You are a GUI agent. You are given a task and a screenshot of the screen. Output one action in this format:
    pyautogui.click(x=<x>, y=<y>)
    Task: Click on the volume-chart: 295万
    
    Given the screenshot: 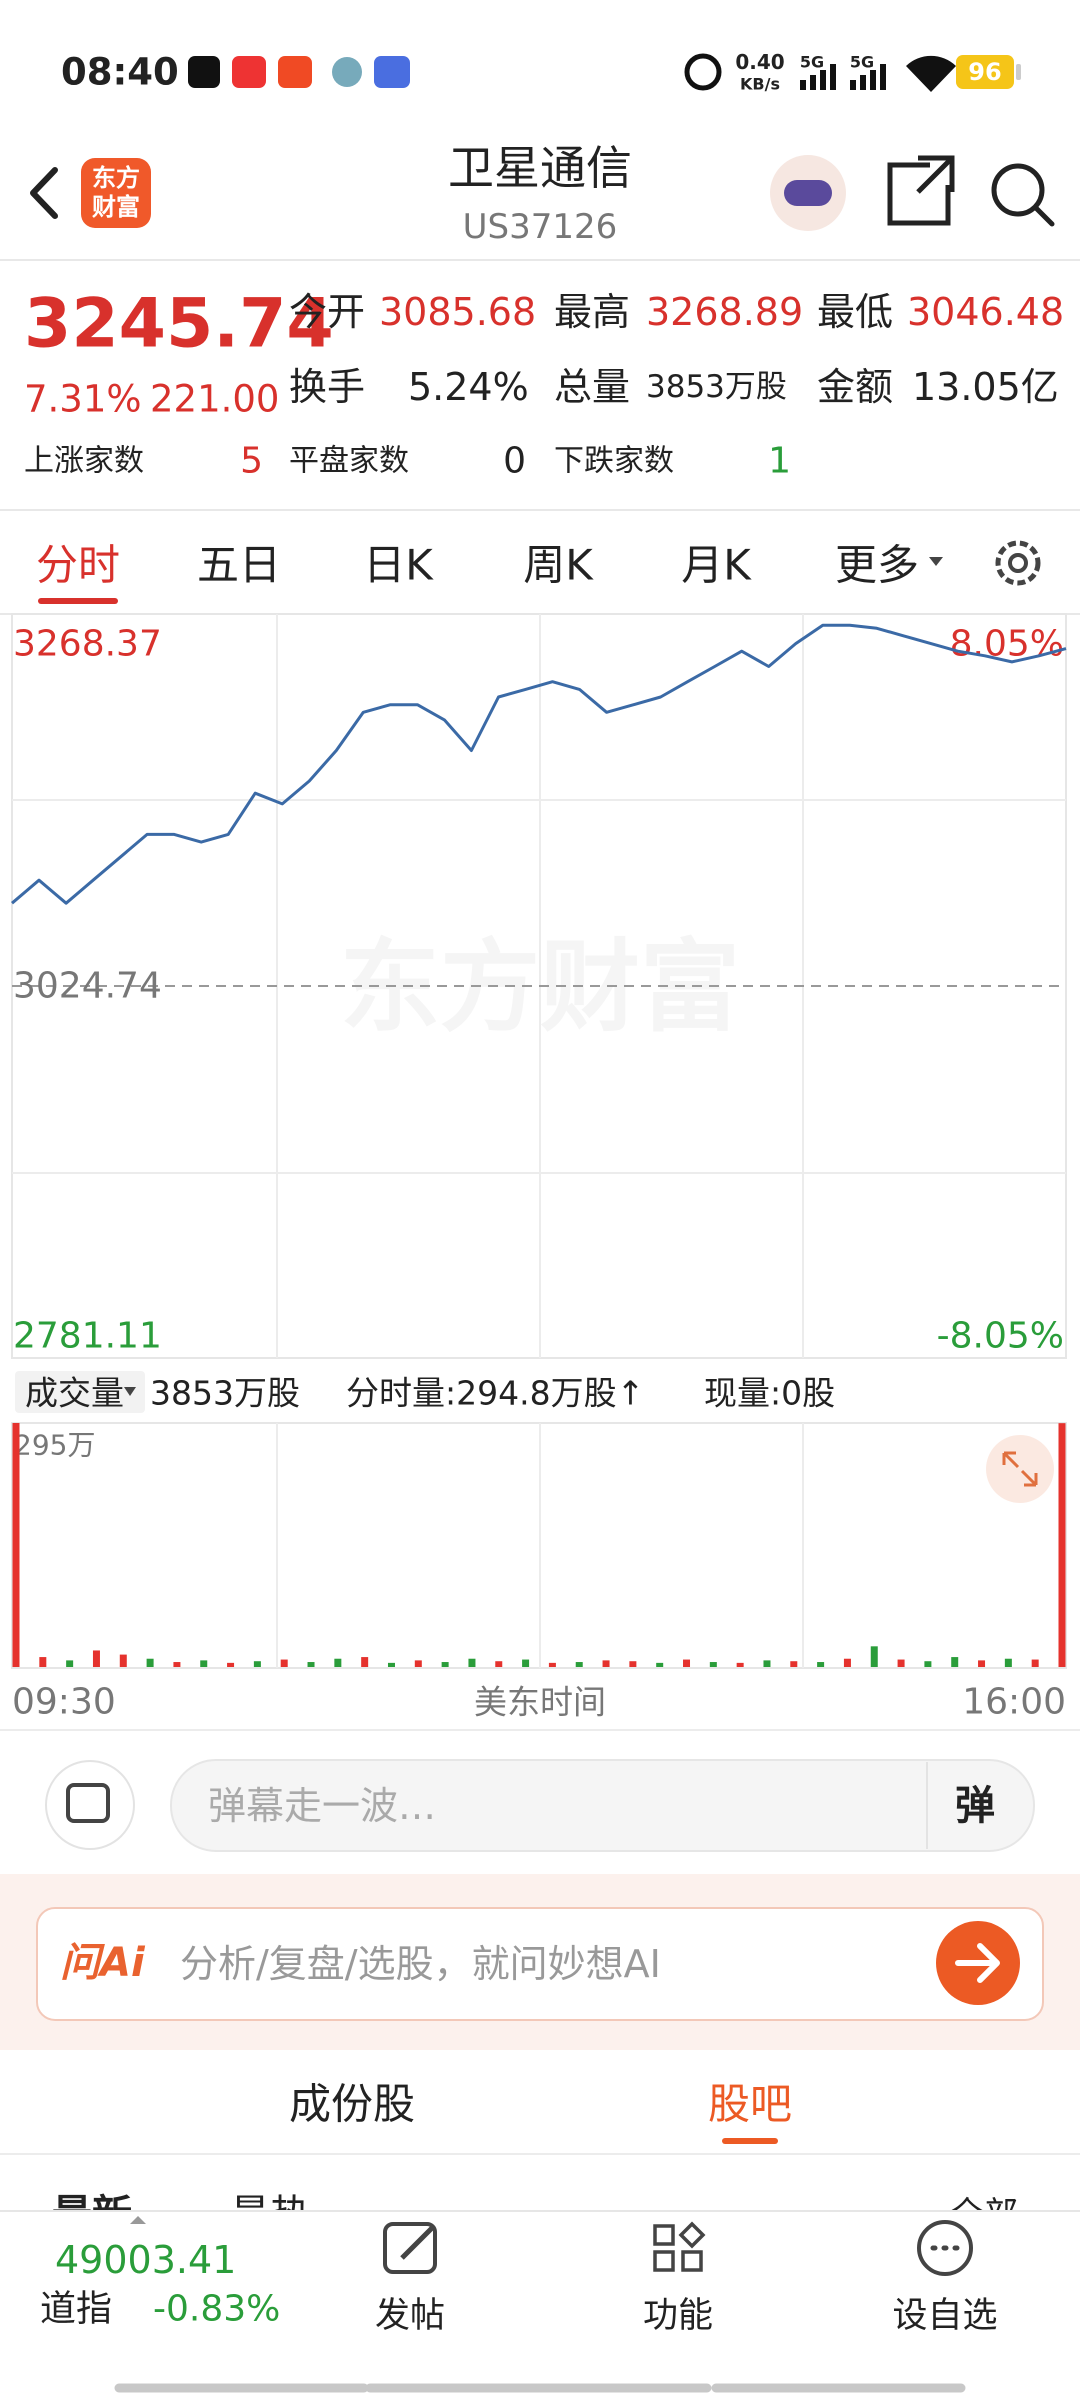 What is the action you would take?
    pyautogui.click(x=539, y=1545)
    